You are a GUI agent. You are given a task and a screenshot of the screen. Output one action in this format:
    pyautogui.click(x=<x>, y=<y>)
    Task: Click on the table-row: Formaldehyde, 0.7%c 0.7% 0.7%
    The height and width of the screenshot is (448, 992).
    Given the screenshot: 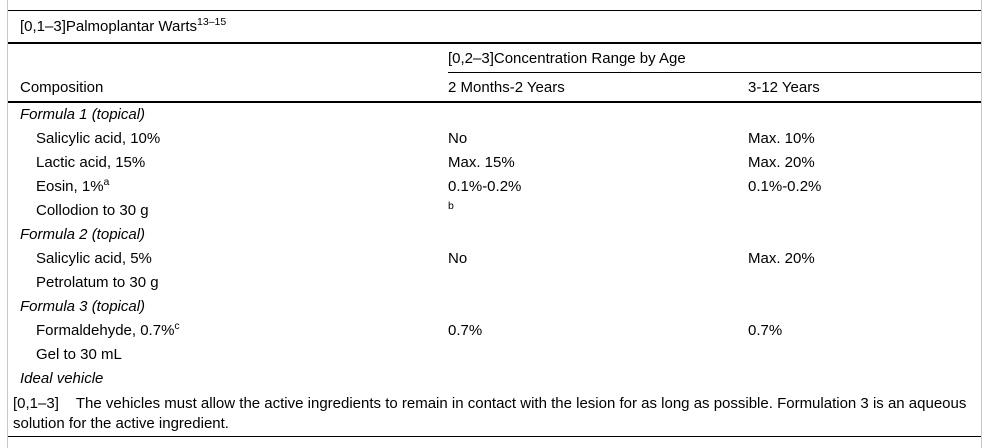 What is the action you would take?
    pyautogui.click(x=494, y=331)
    